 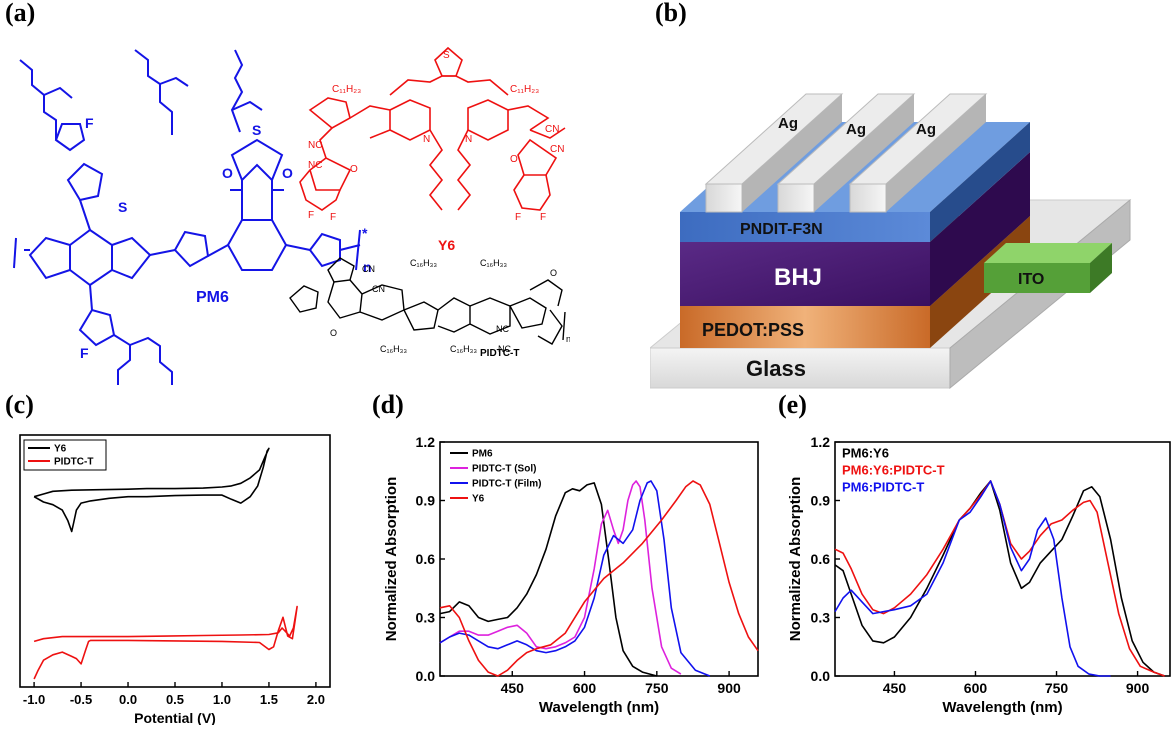 What do you see at coordinates (524, 89) in the screenshot?
I see `y6-c11-right: C₁₁H₂₃` at bounding box center [524, 89].